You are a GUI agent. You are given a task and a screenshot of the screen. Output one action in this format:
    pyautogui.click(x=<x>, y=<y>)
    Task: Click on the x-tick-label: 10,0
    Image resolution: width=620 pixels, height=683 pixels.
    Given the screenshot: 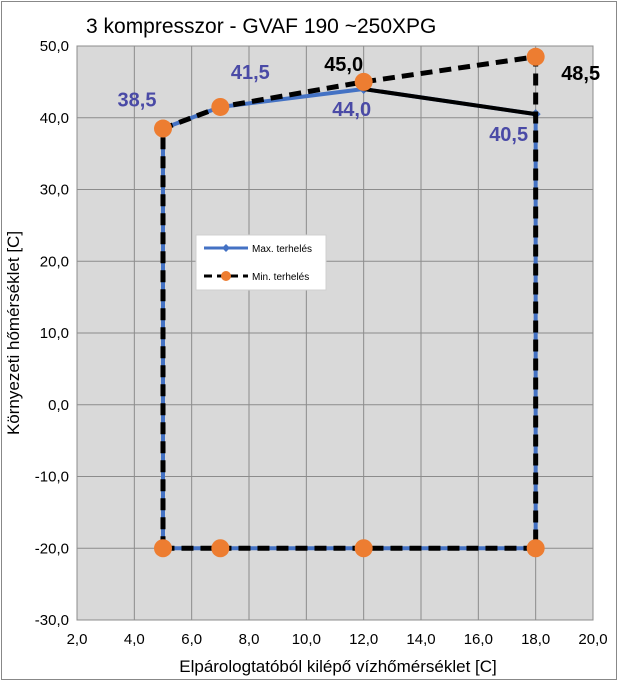 What is the action you would take?
    pyautogui.click(x=306, y=639)
    